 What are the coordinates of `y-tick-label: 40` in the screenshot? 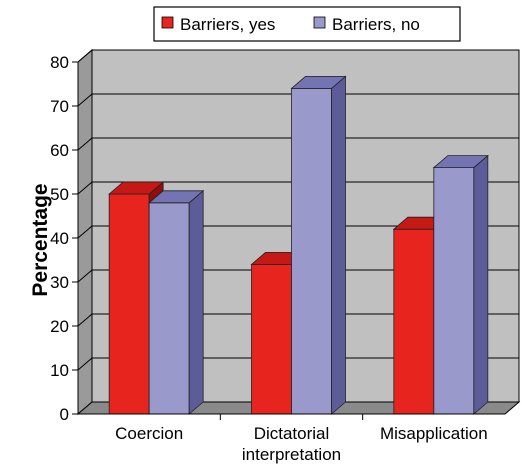 It's located at (59, 238).